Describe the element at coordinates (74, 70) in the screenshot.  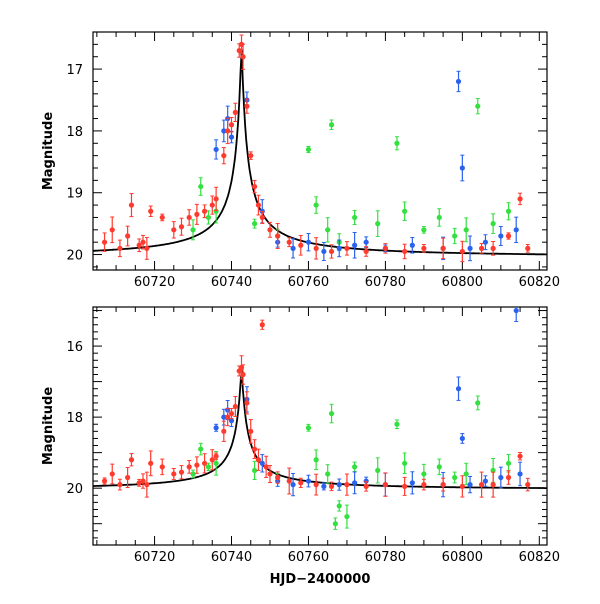
I see `y-tick-label: 17` at that location.